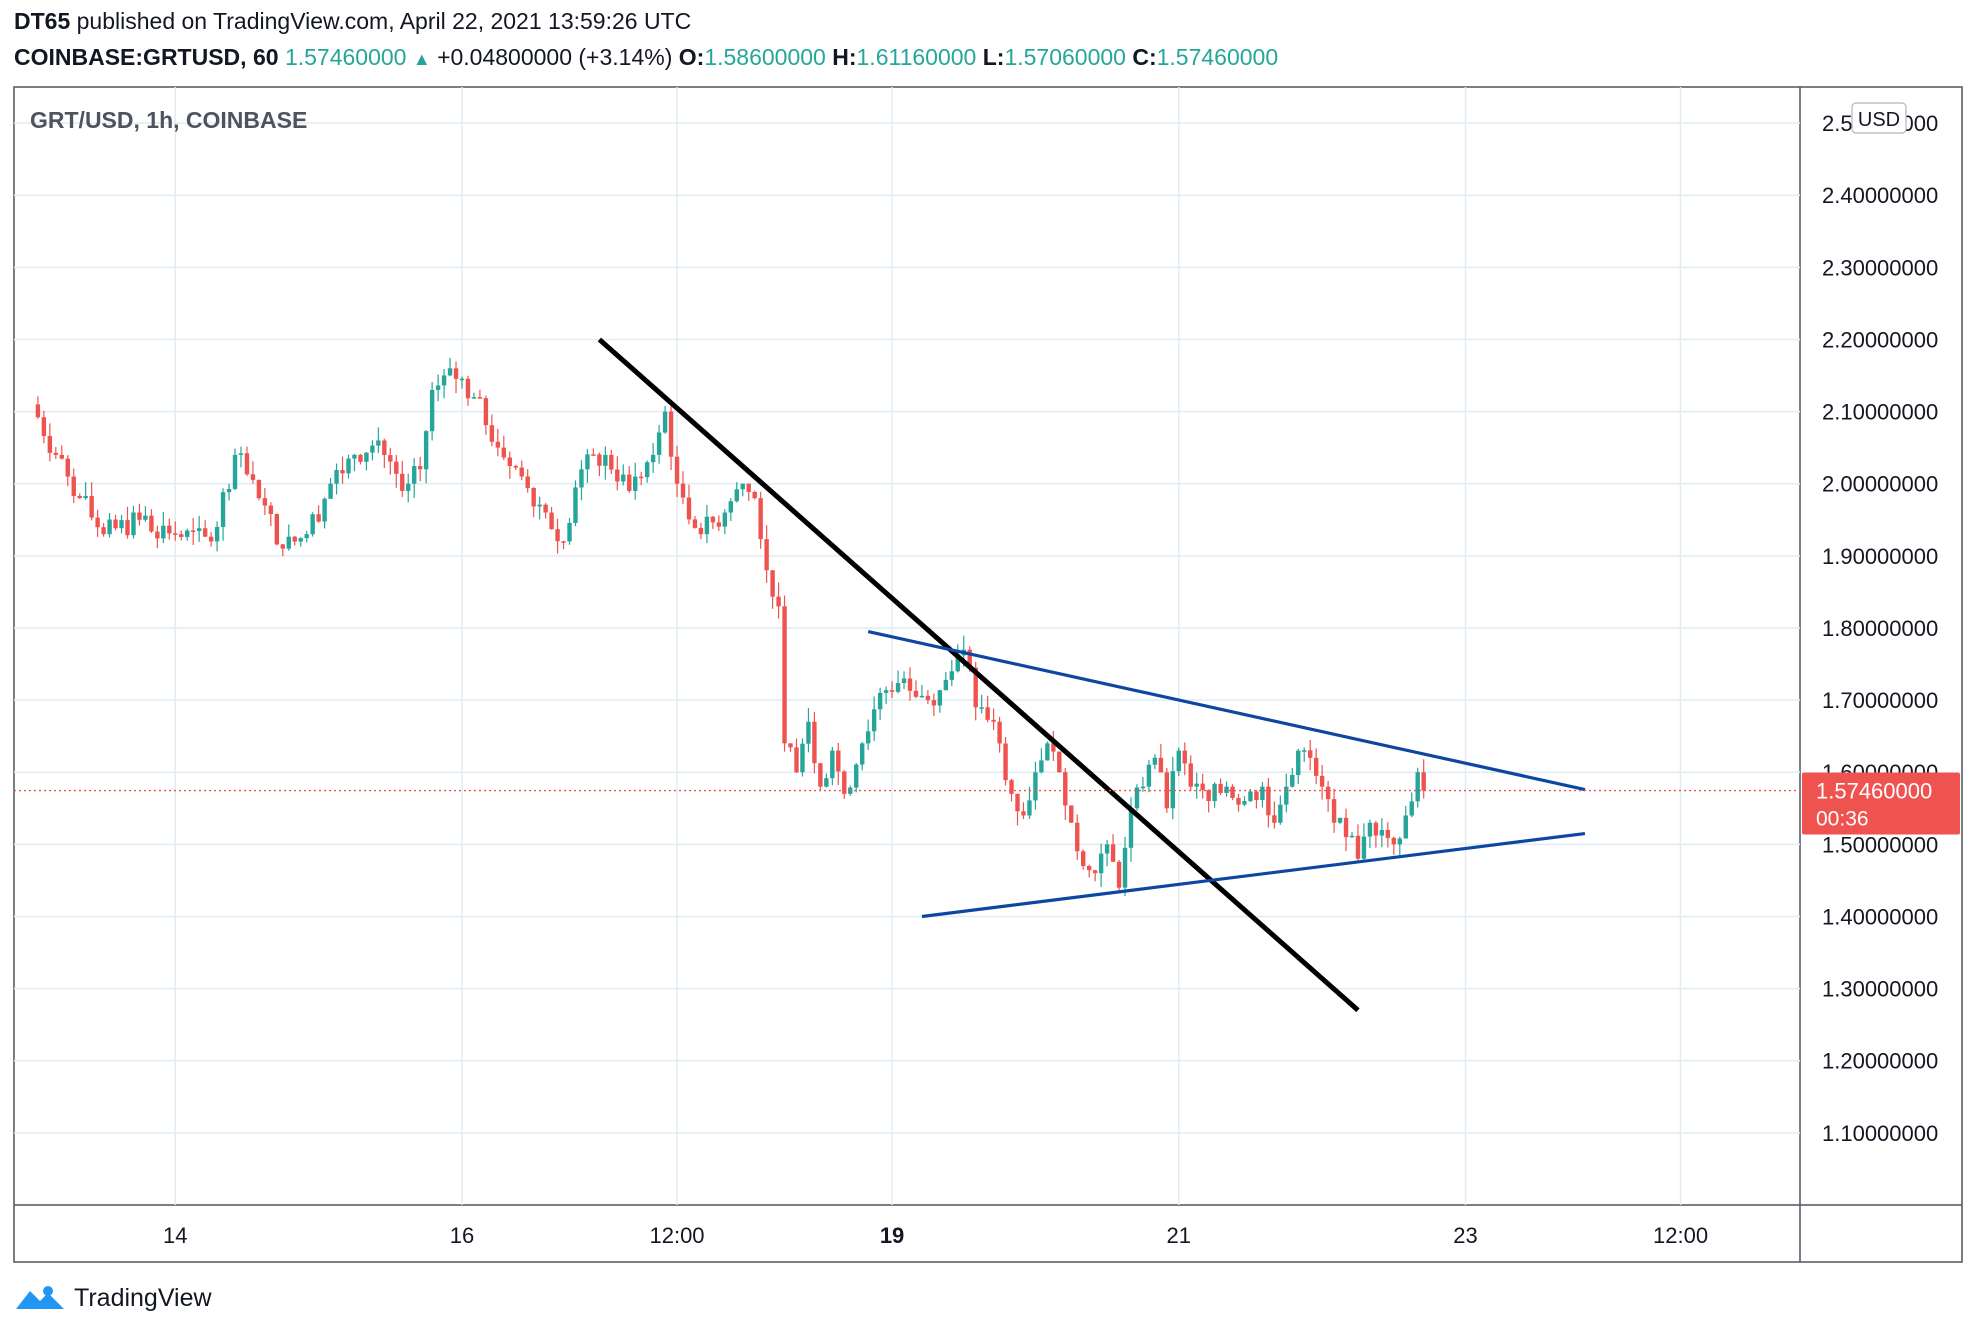 This screenshot has height=1334, width=1976. What do you see at coordinates (42, 21) in the screenshot?
I see `author-name: DT65` at bounding box center [42, 21].